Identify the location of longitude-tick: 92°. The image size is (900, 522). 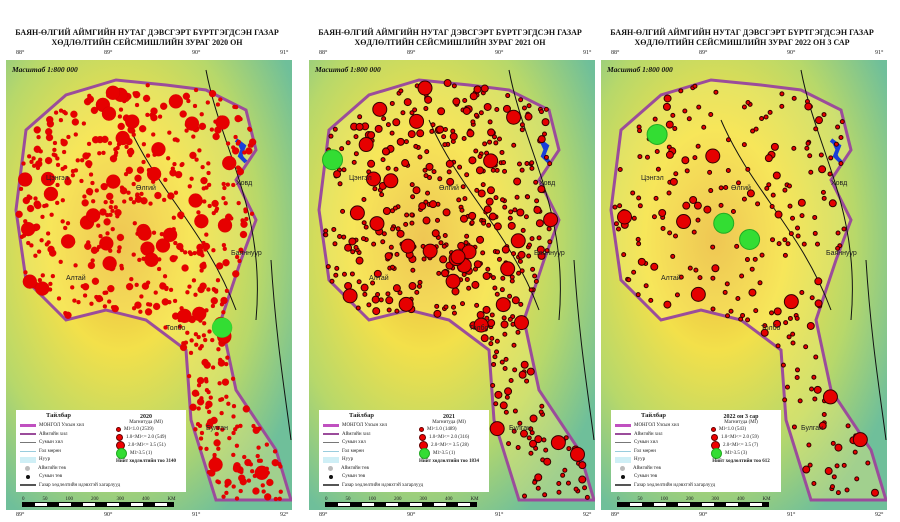
(284, 515).